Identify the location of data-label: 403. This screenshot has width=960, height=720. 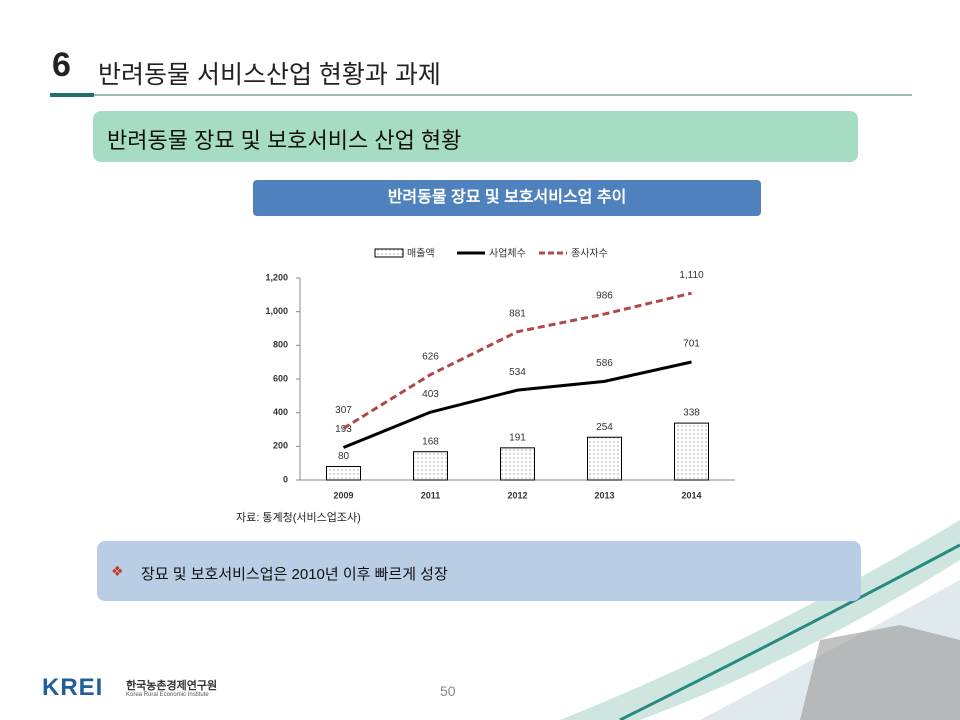
(430, 394).